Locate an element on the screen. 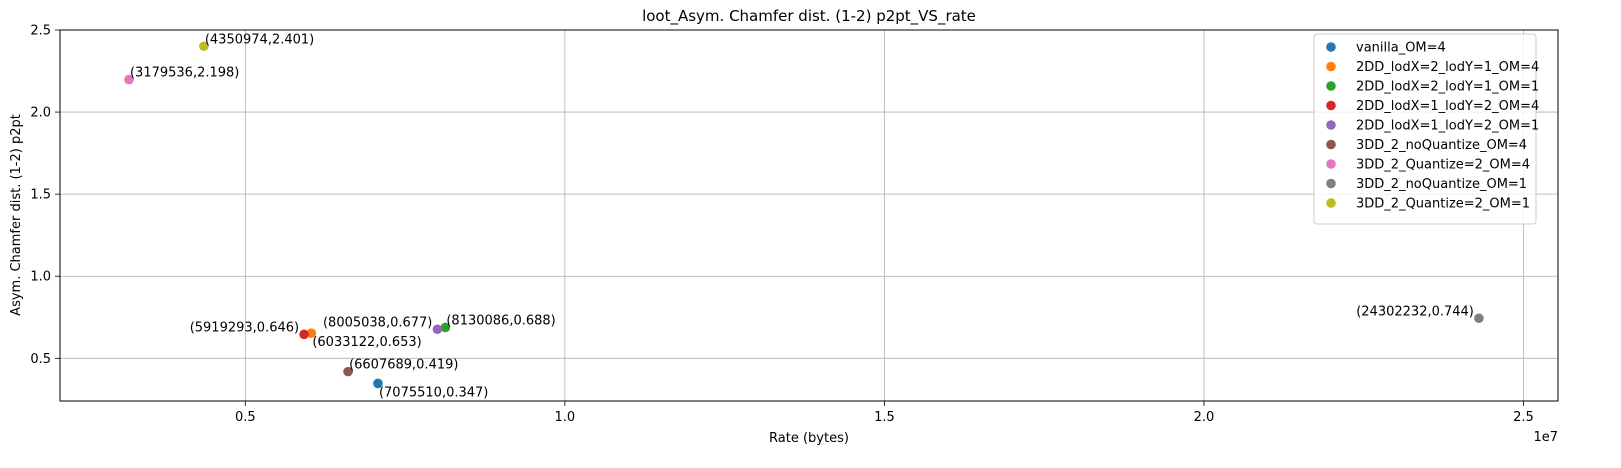 The image size is (1621, 468). data-point-label: (5919293,0.646) is located at coordinates (244, 327).